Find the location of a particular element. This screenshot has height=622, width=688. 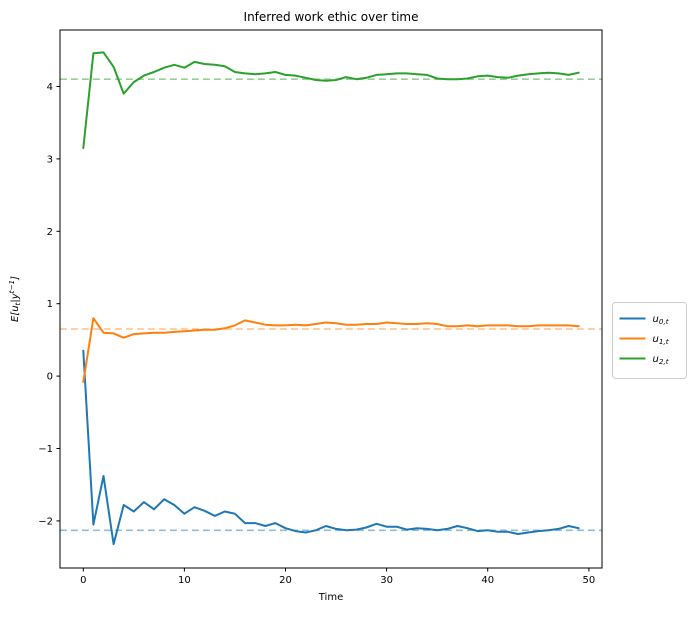

x-axis-ticks: 0 10 20 30 40 50 is located at coordinates (337, 577).